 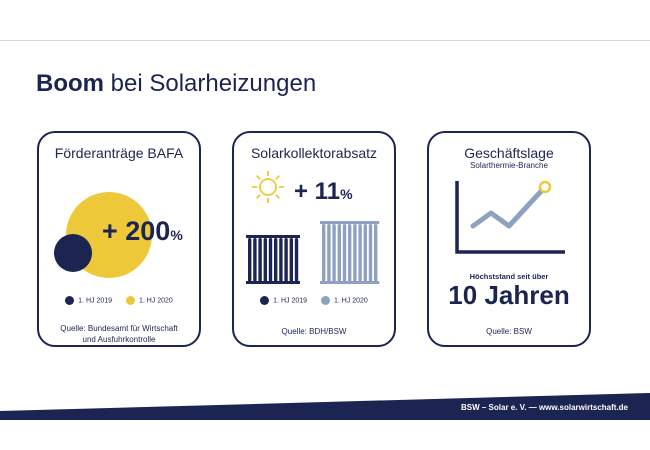 I want to click on collectors-source: Quelle: BDH/BSW, so click(x=314, y=331).